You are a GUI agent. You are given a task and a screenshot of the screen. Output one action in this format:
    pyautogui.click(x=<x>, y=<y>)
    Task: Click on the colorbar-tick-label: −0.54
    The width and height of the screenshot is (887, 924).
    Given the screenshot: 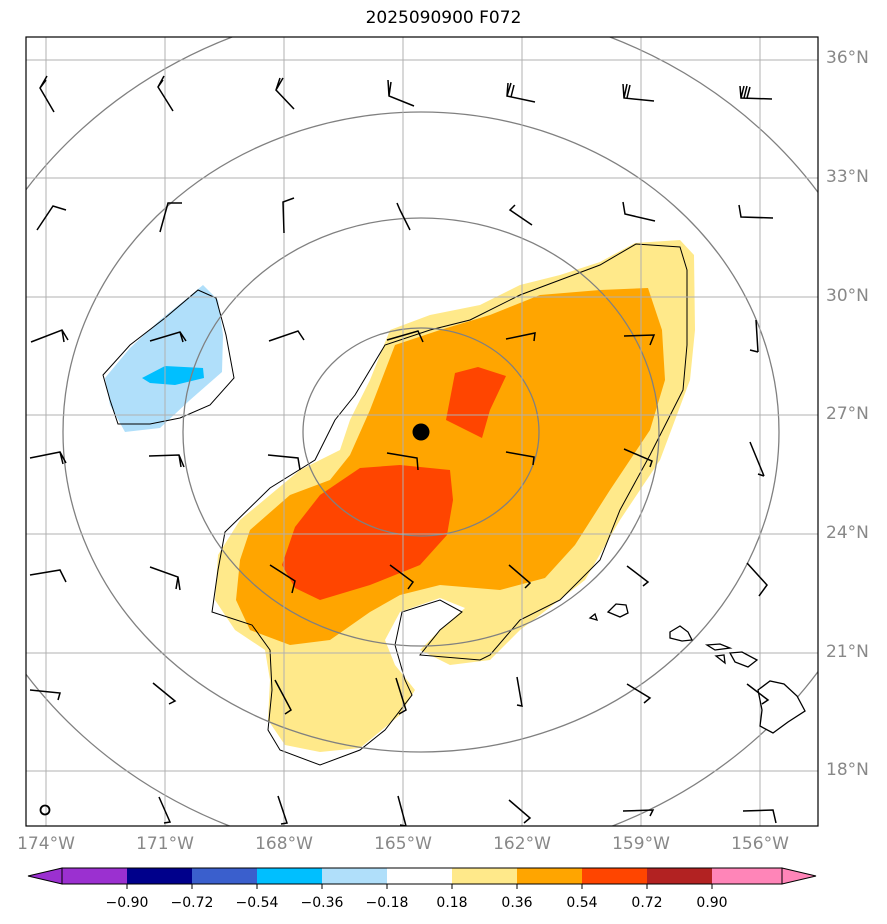 What is the action you would take?
    pyautogui.click(x=257, y=903)
    